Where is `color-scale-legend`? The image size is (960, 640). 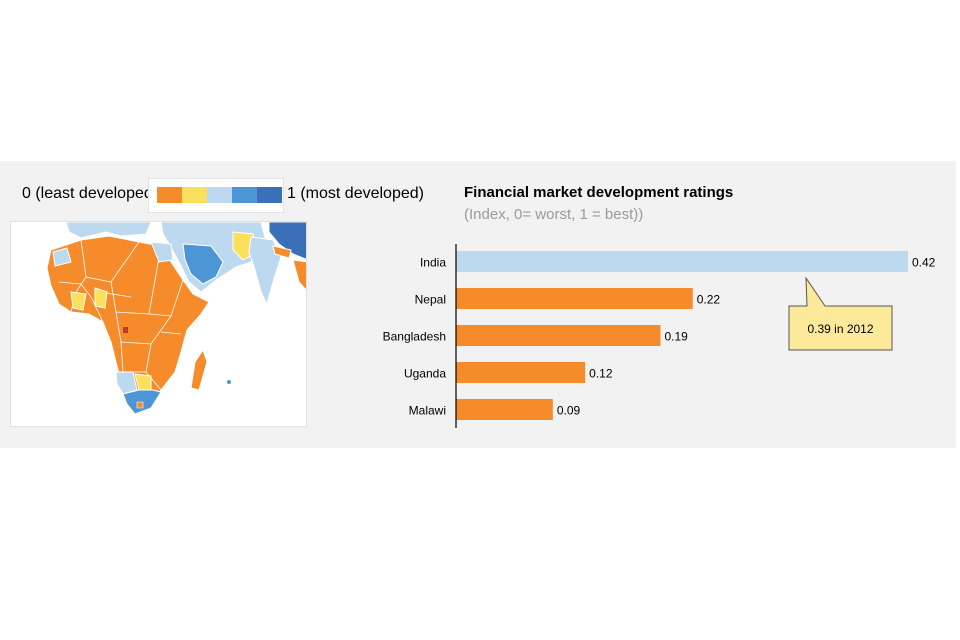 color-scale-legend is located at coordinates (216, 195).